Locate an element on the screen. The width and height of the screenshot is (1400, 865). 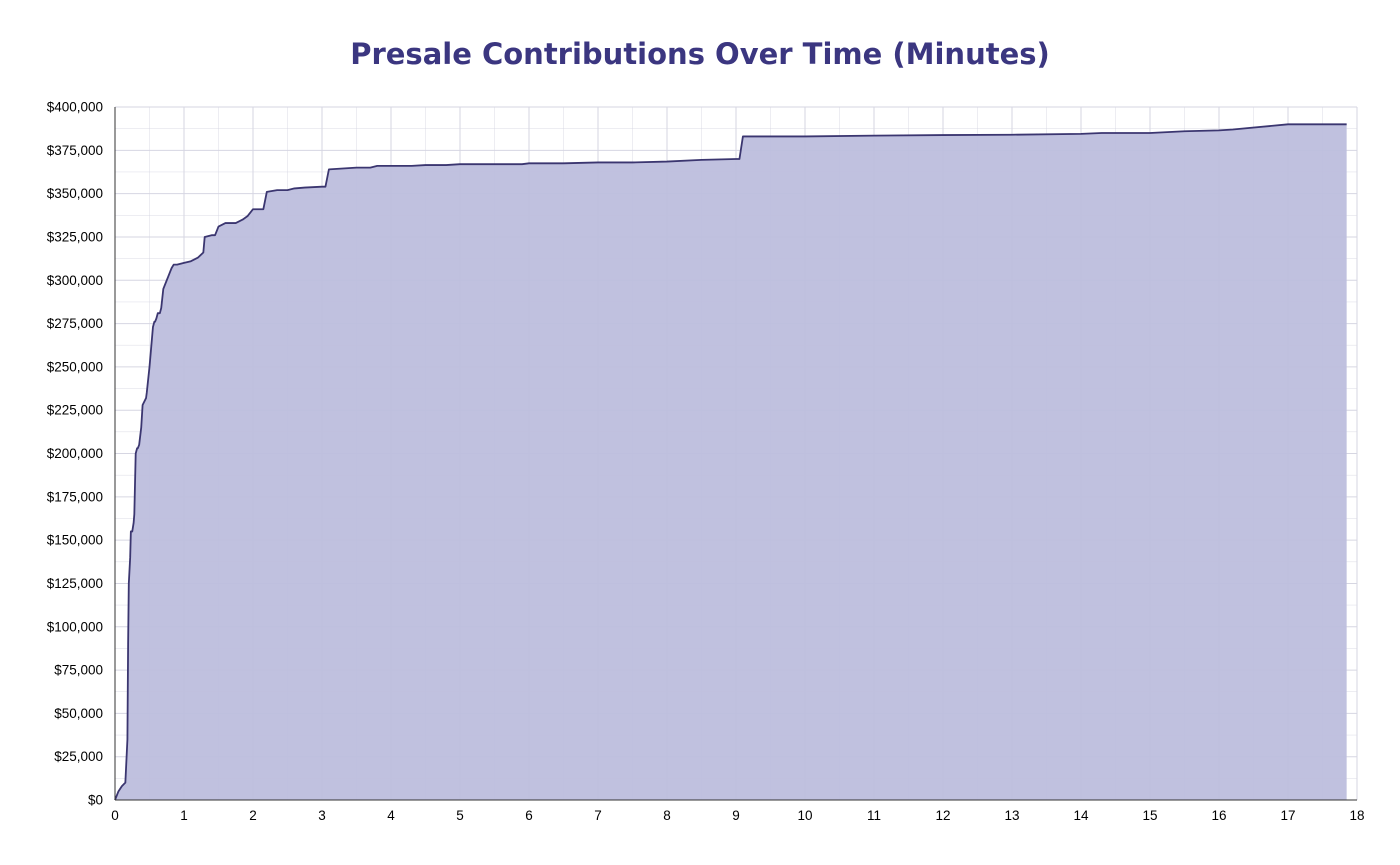
x-tick-label: 18 is located at coordinates (1356, 815).